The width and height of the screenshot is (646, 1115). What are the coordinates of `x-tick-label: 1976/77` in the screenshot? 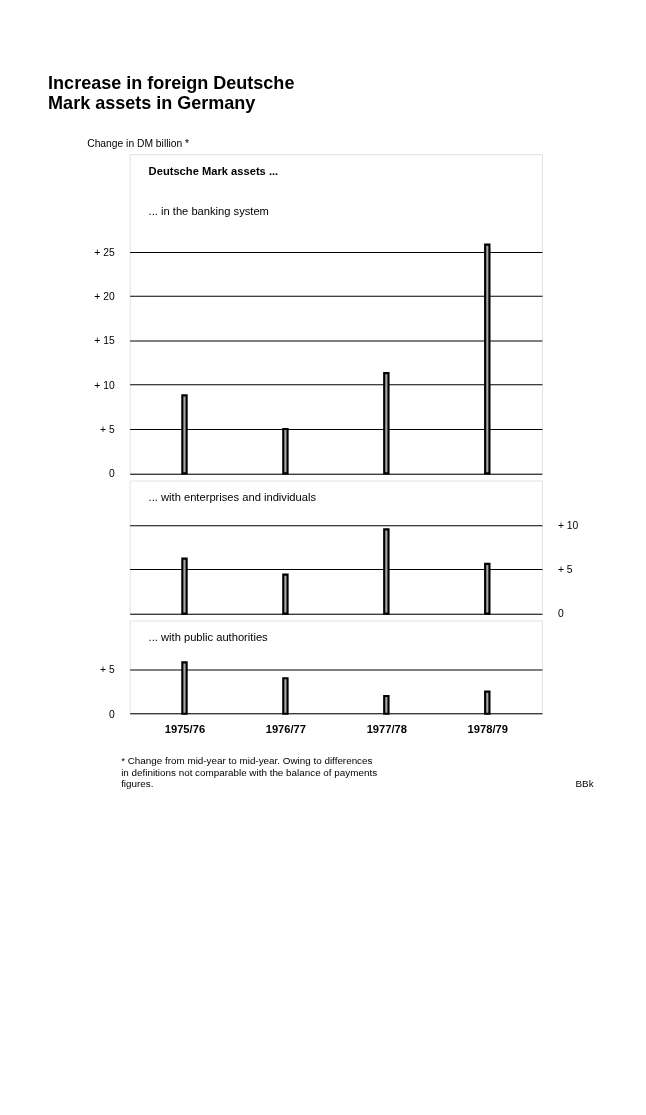 It's located at (286, 729).